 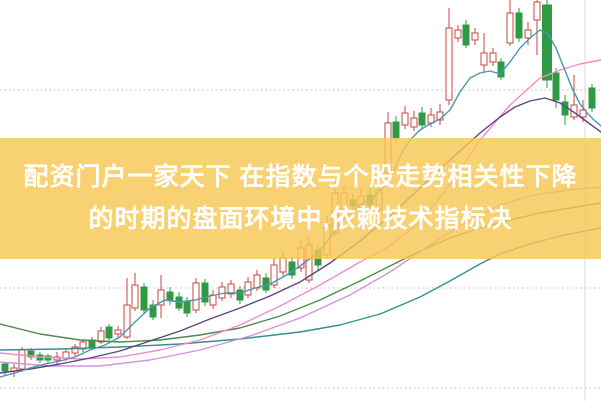 I want to click on banner-line-1: 配资门户一家天下 在指数与个股走势相关性下降, so click(x=300, y=177).